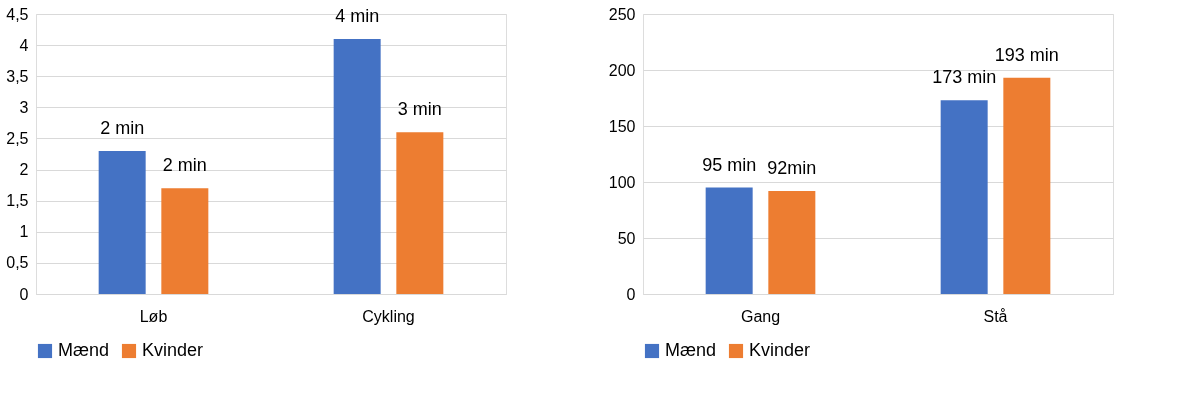  I want to click on y-tick-label: 4, so click(24, 45).